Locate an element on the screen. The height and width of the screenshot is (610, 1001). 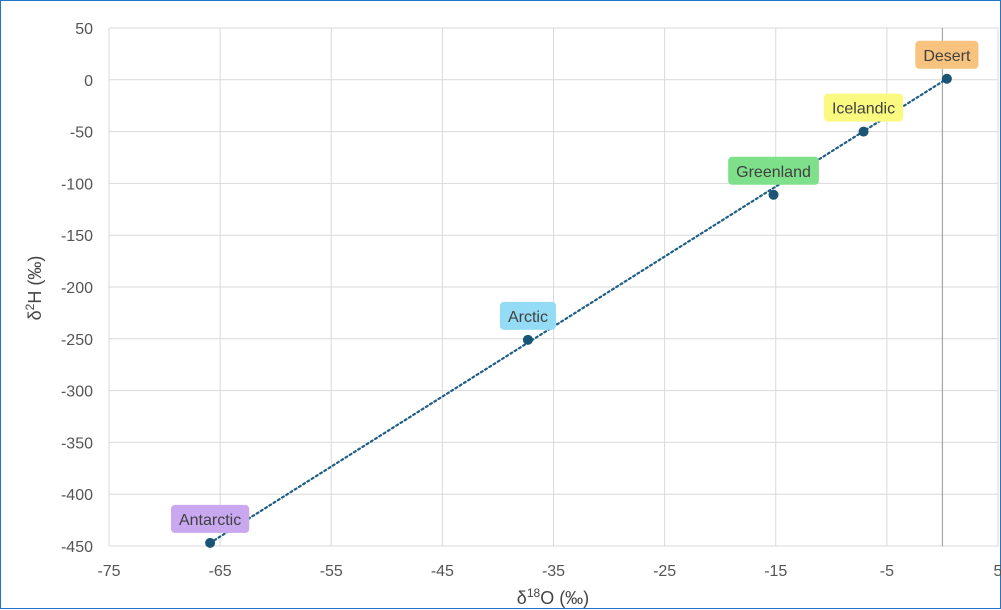
y-axis-title-sup: 2 is located at coordinates (30, 306).